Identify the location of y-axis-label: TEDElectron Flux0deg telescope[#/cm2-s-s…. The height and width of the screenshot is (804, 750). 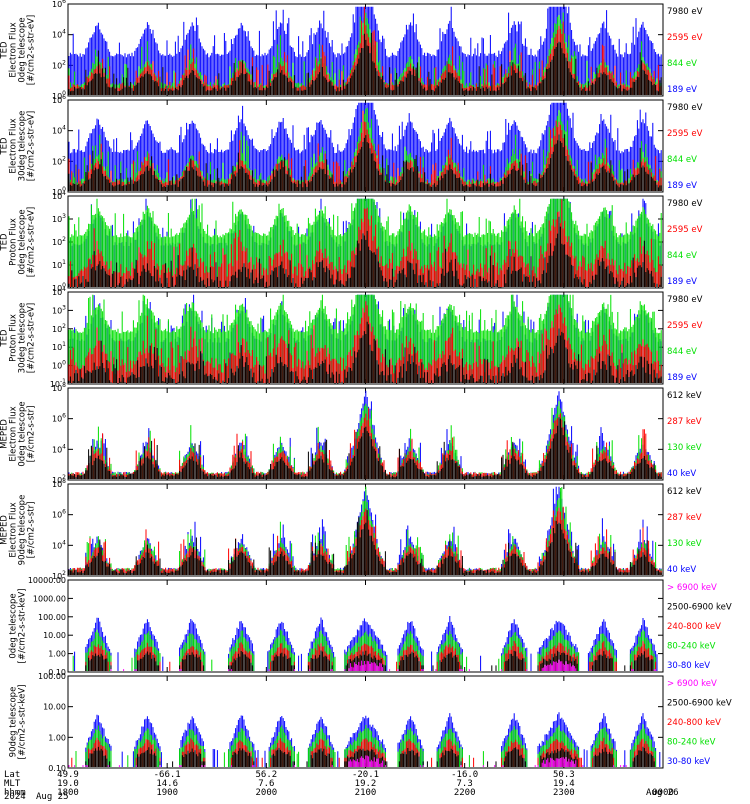
(18, 50).